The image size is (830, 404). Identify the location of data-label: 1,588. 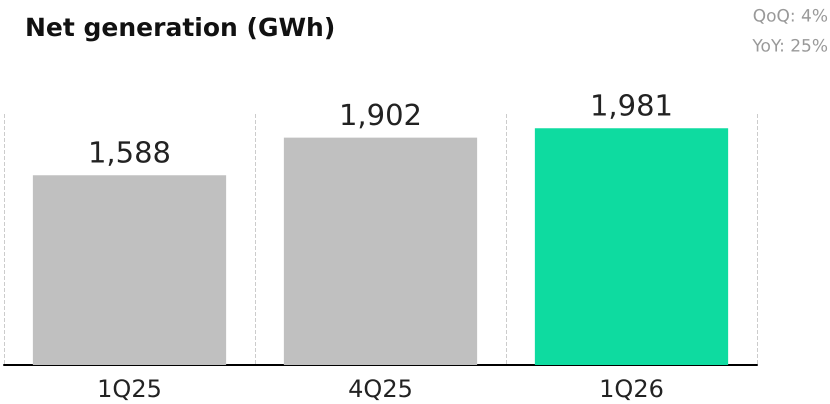
(130, 153).